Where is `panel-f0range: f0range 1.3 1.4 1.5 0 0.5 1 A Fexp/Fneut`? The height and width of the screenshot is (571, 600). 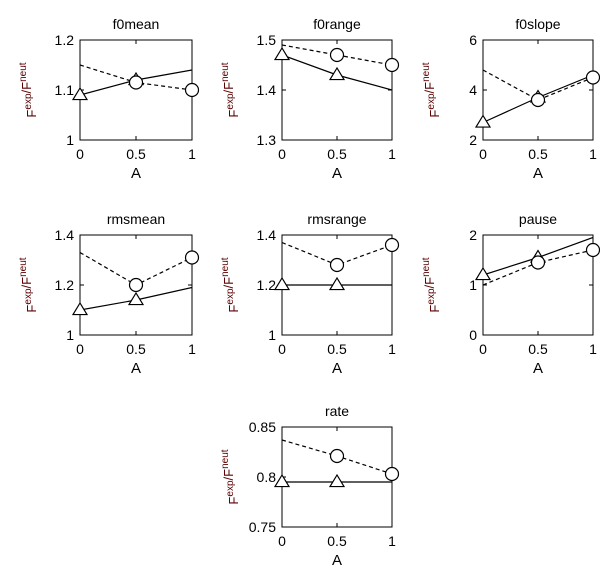
panel-f0range: f0range 1.3 1.4 1.5 0 0.5 1 A Fexp/Fneut is located at coordinates (310, 99).